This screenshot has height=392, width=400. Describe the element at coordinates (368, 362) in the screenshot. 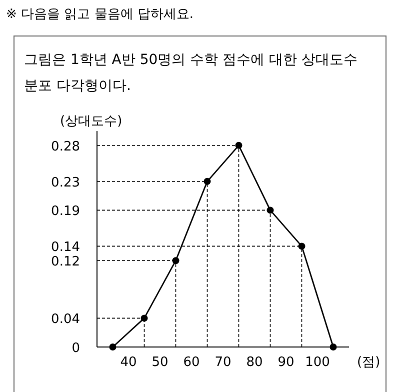

I see `x-axis-title: (점)` at that location.